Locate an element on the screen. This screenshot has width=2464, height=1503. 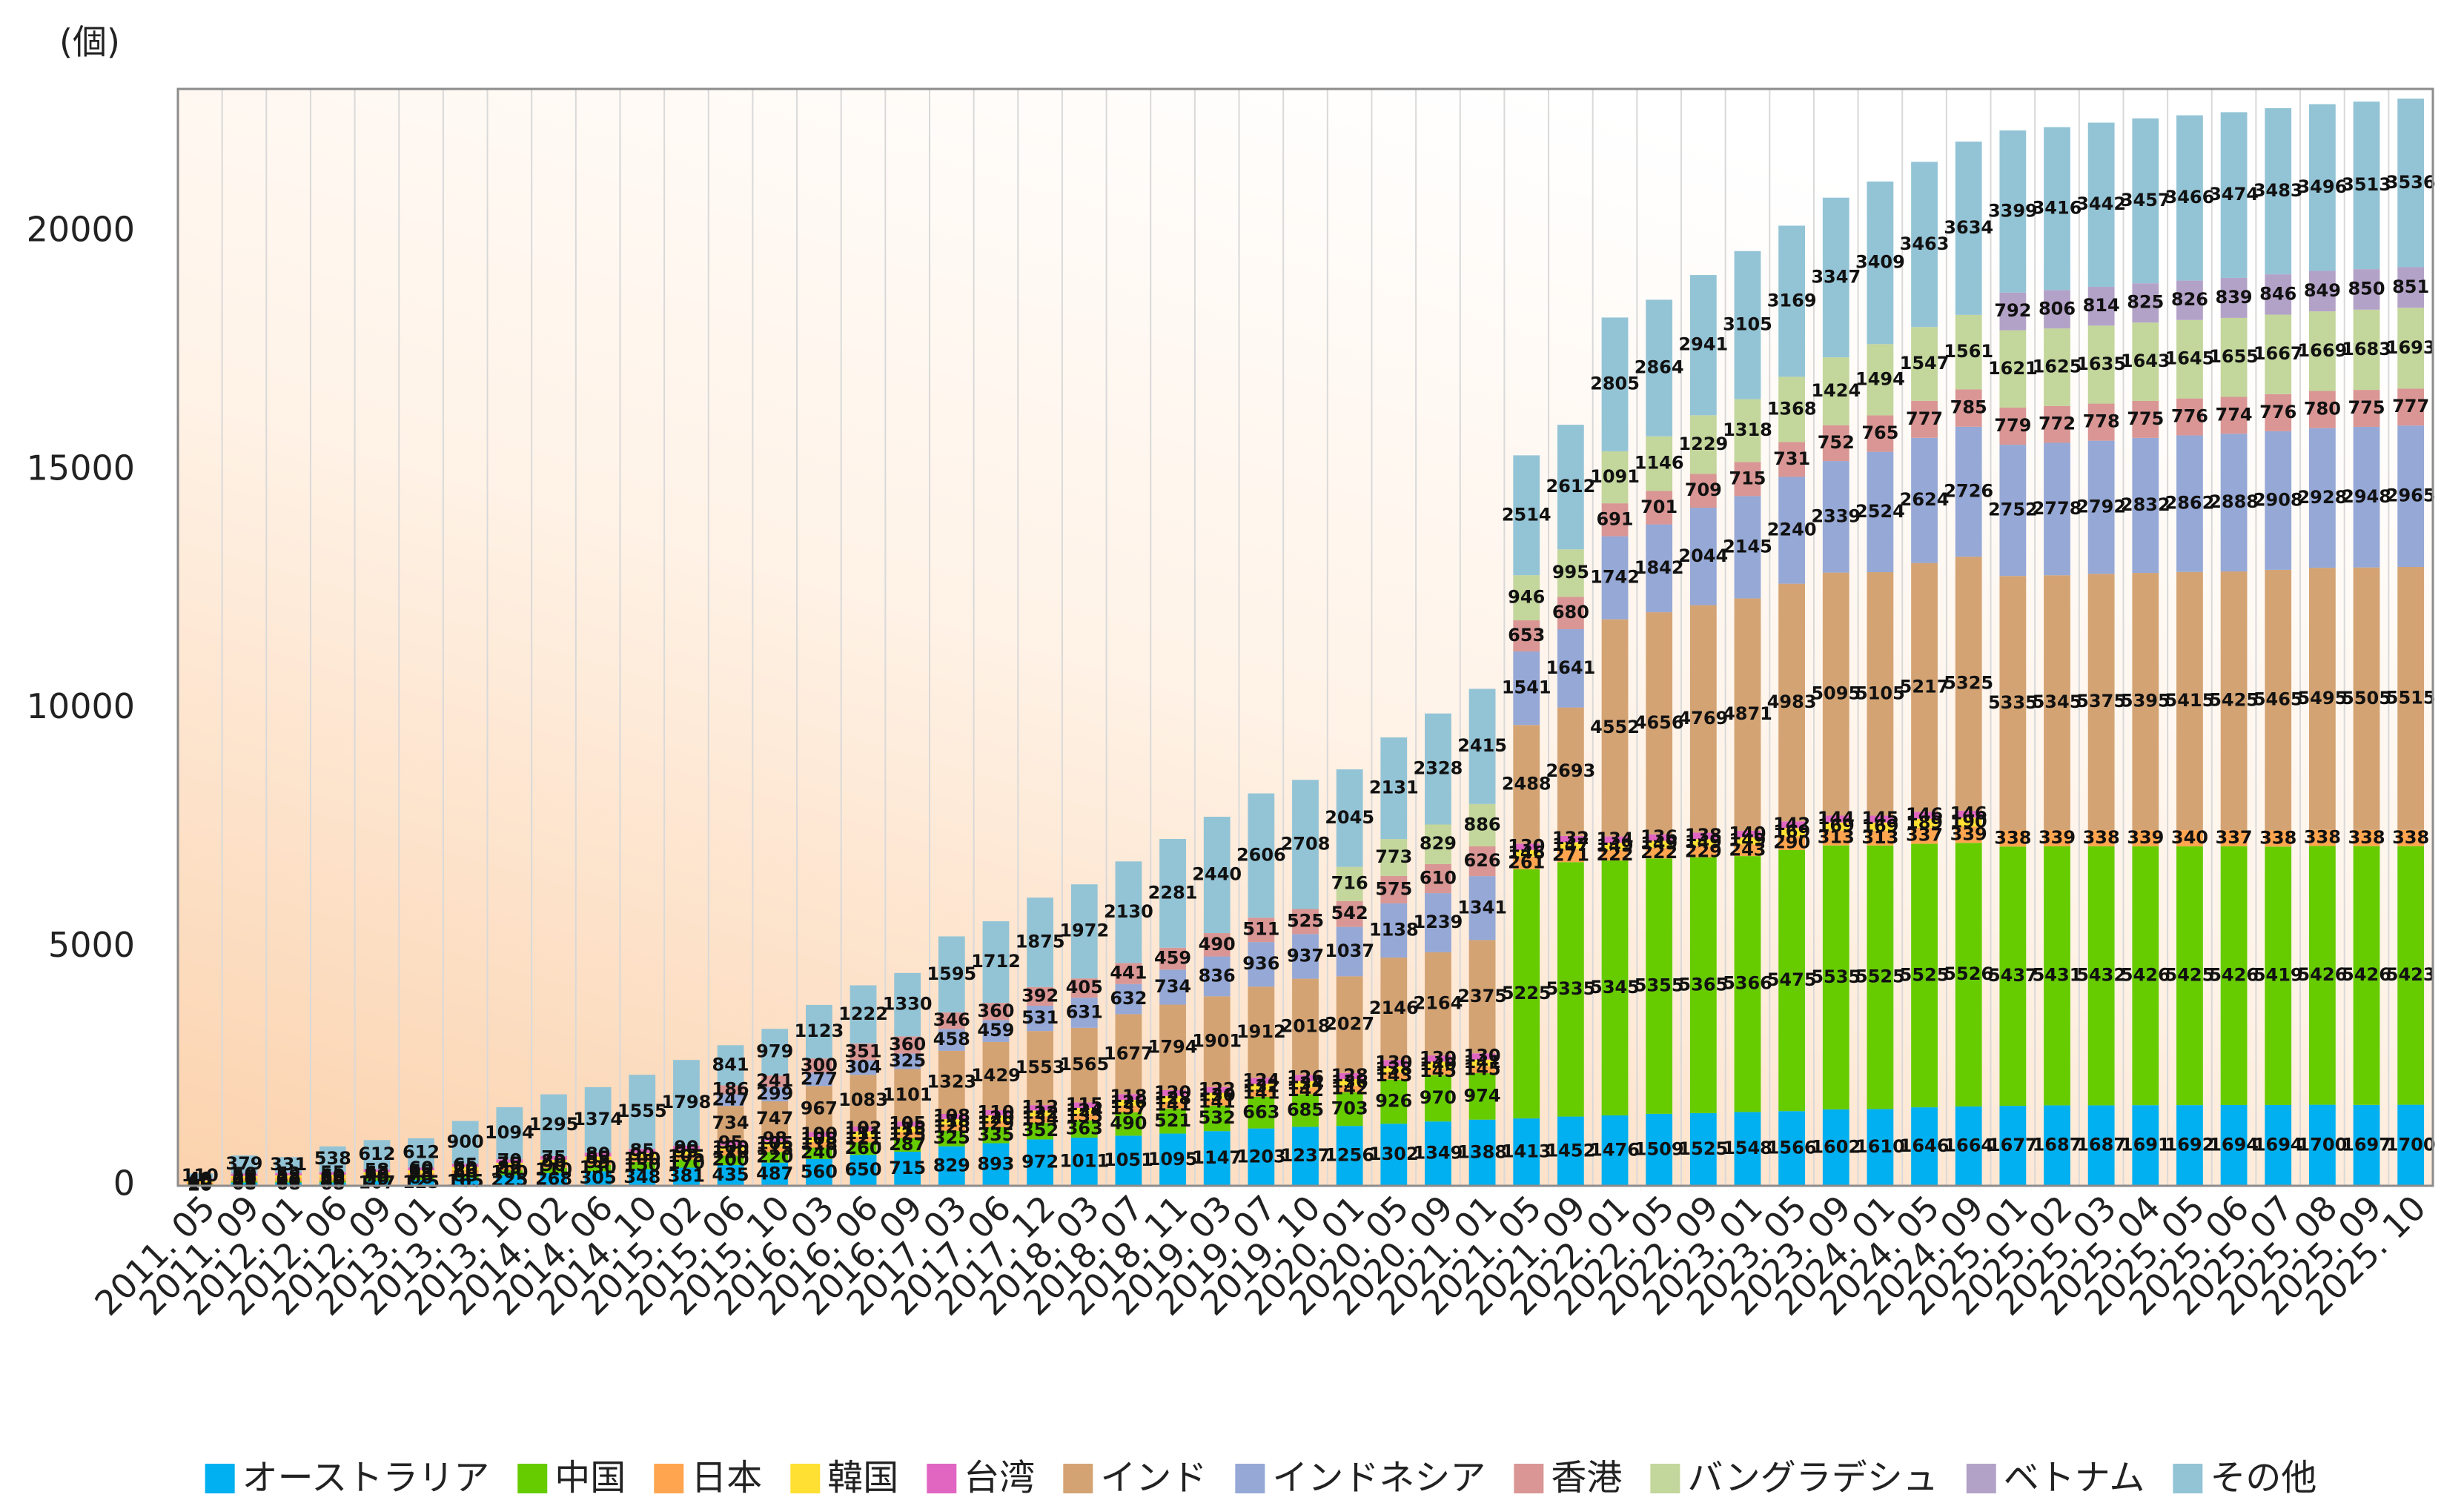
value-label: 5325 is located at coordinates (1968, 683).